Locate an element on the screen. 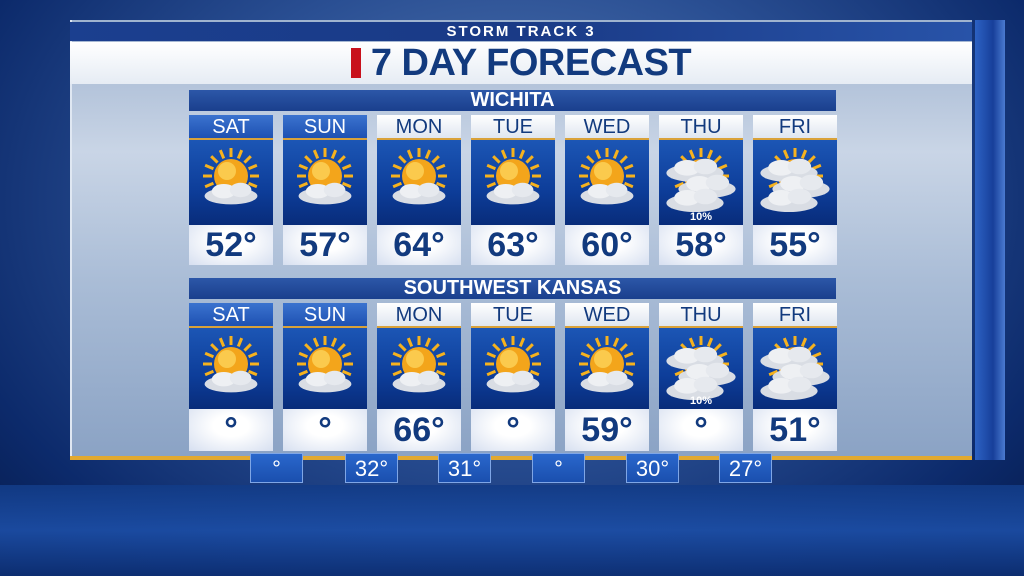 The image size is (1024, 576). decorative-bar is located at coordinates (990, 240).